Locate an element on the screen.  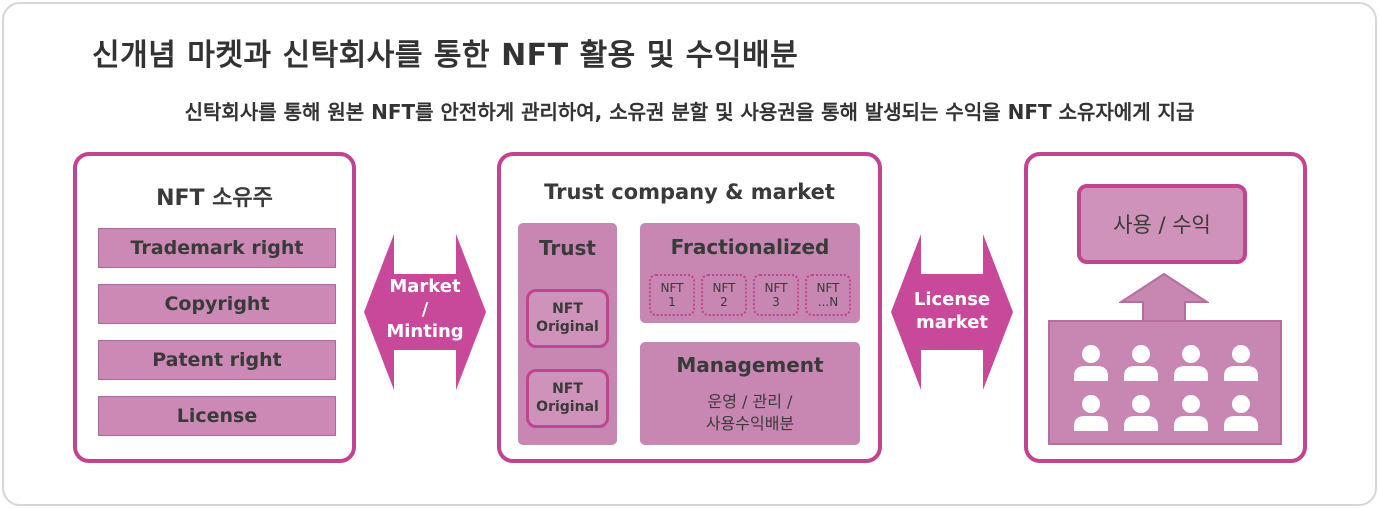
arrow-left-line1: Market is located at coordinates (425, 286).